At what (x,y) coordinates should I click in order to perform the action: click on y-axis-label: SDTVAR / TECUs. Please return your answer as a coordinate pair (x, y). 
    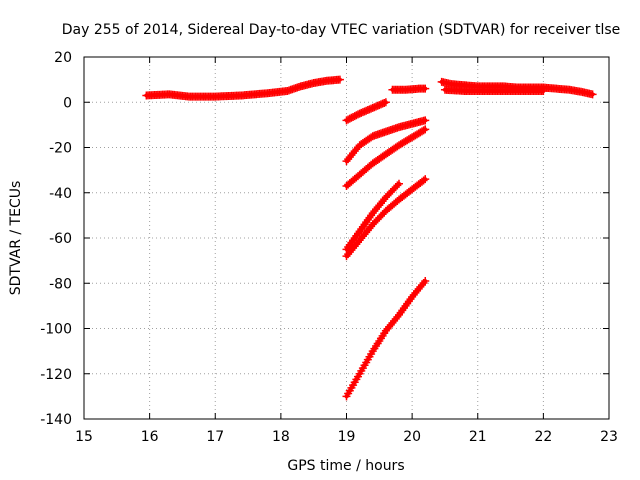
    Looking at the image, I should click on (16, 238).